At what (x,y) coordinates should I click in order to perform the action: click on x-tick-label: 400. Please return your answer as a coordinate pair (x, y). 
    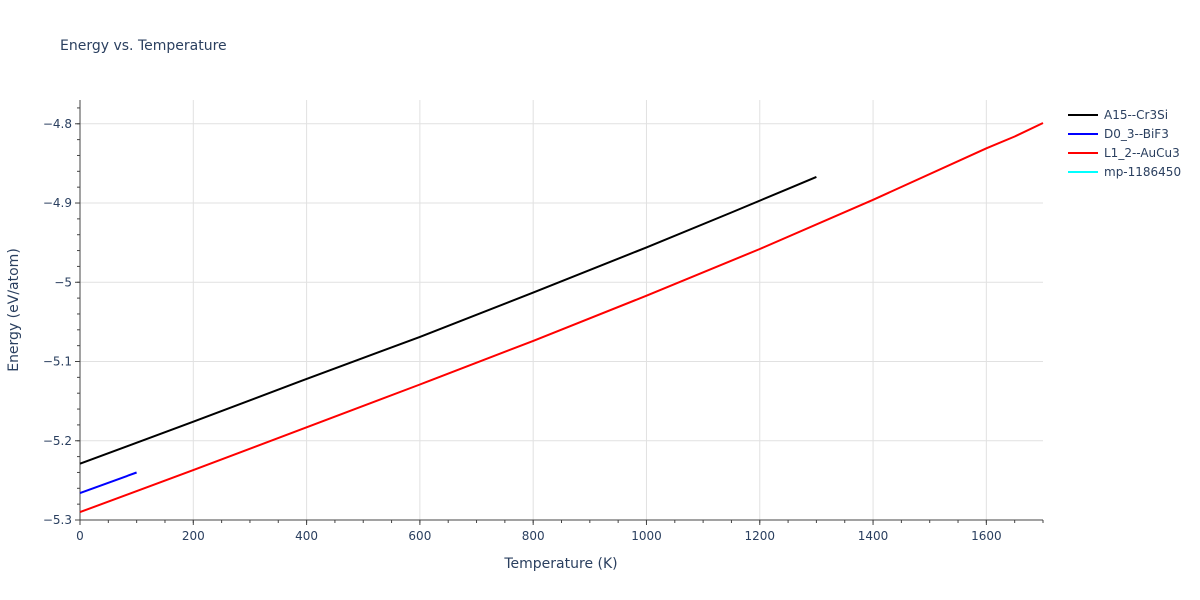
    Looking at the image, I should click on (306, 536).